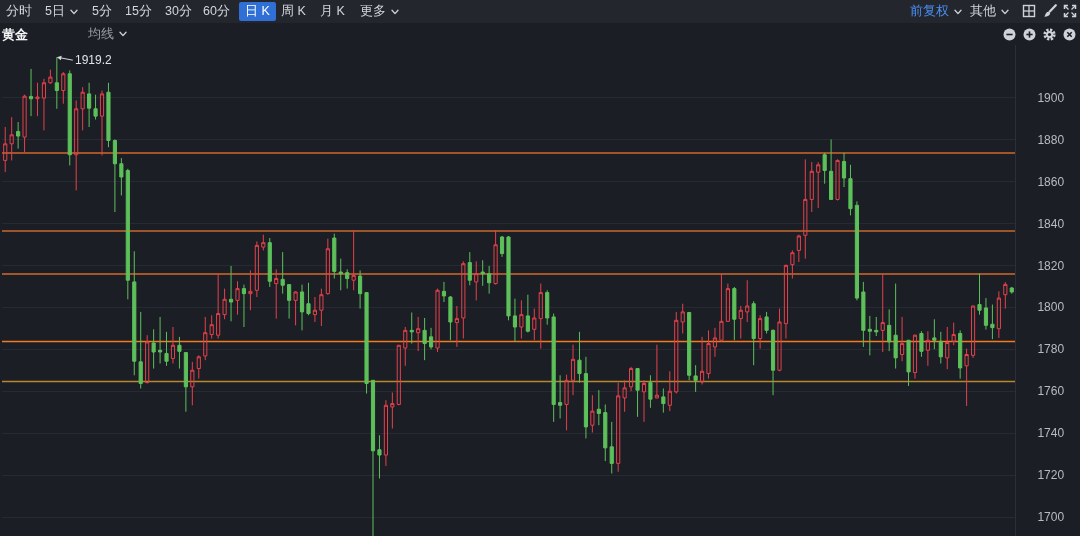  I want to click on text: 5分, so click(102, 11).